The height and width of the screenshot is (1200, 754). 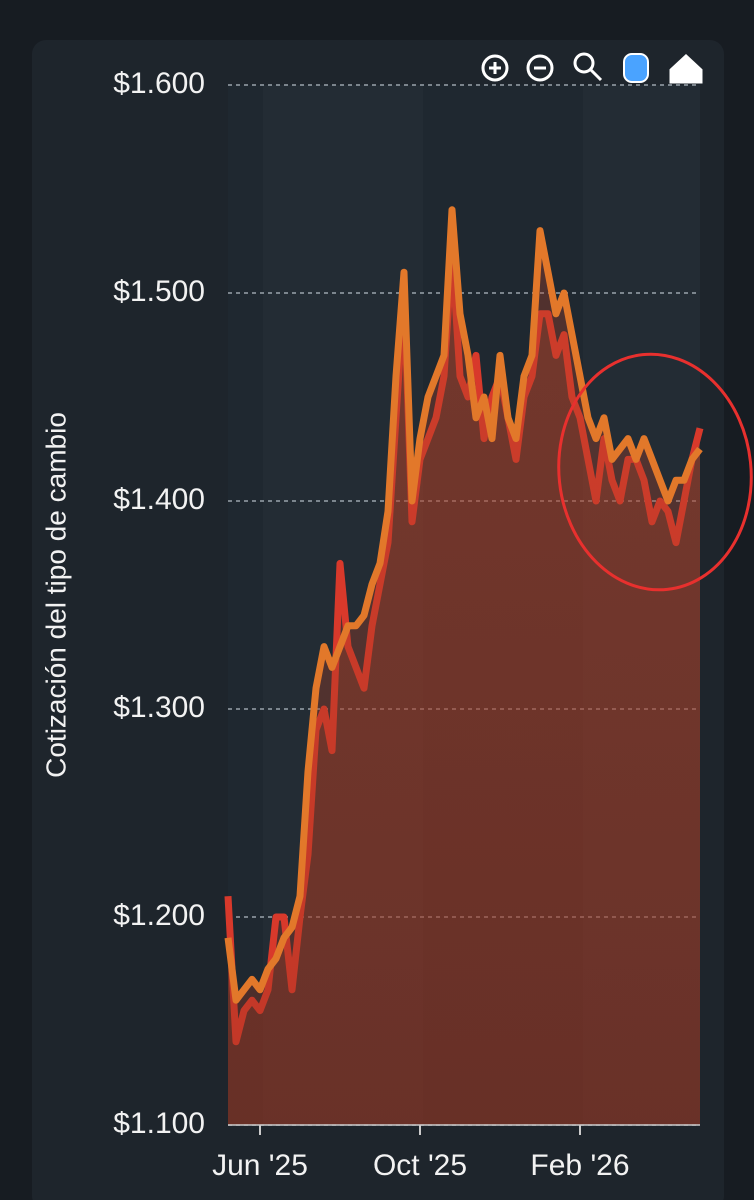 What do you see at coordinates (159, 499) in the screenshot?
I see `y-tick-label: $1.400` at bounding box center [159, 499].